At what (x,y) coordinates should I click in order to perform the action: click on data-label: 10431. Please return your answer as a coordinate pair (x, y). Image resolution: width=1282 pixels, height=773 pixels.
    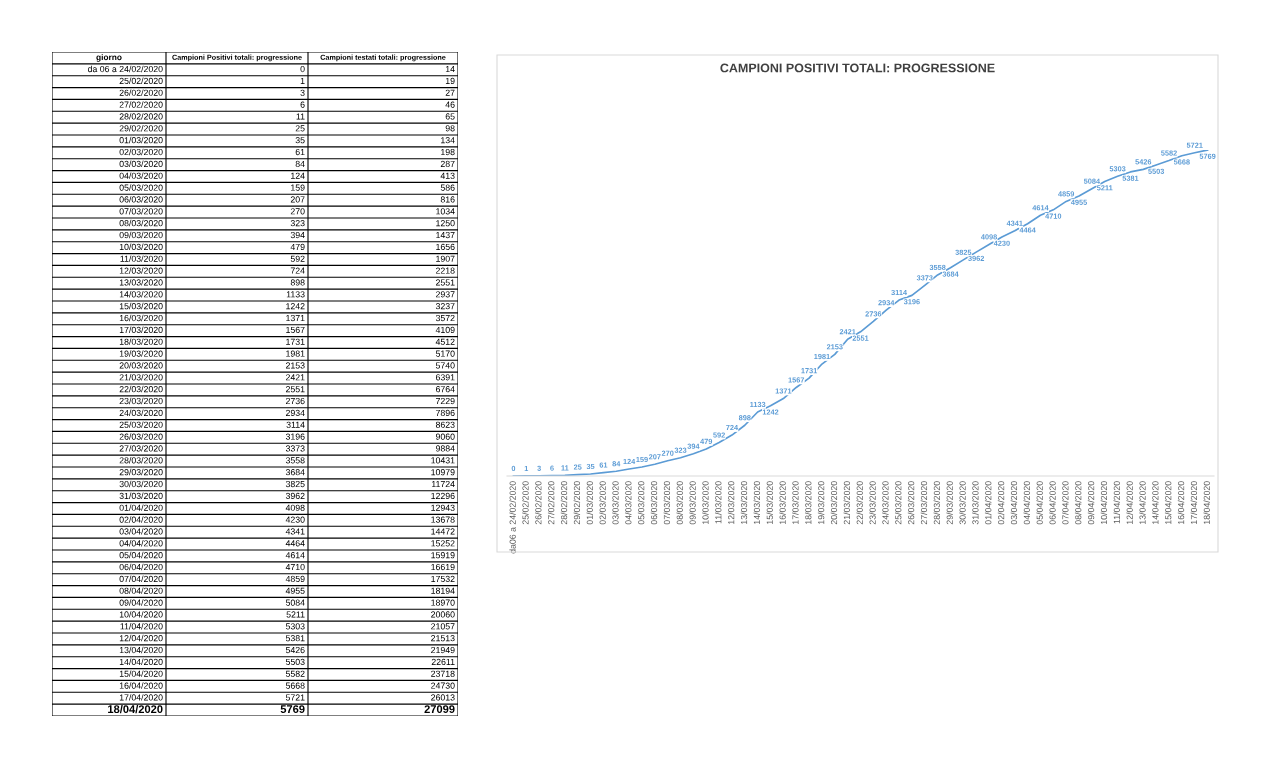
    Looking at the image, I should click on (443, 460).